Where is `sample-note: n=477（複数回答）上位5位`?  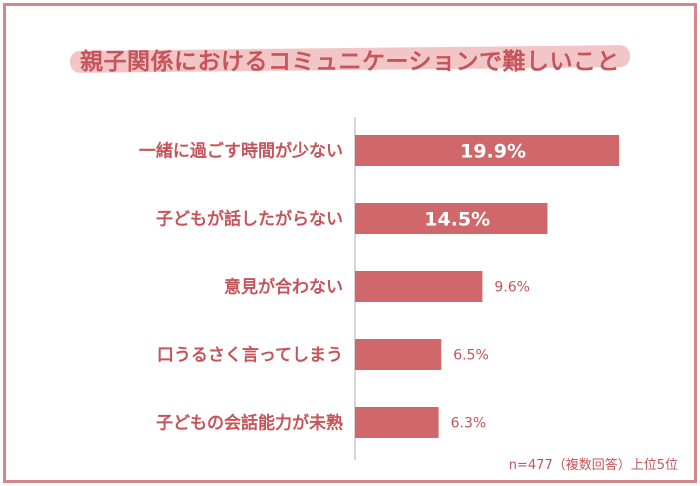 sample-note: n=477（複数回答）上位5位 is located at coordinates (593, 465).